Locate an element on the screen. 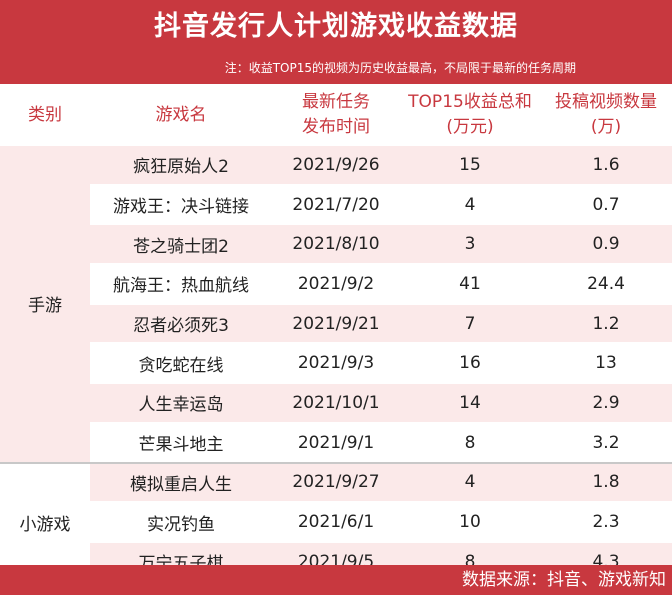  header-videos: 投稿视频数量 (万) is located at coordinates (606, 115).